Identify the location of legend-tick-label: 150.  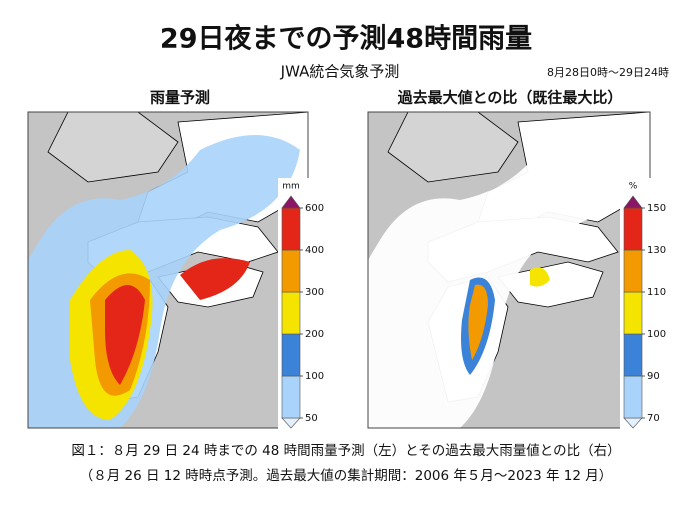
(656, 208).